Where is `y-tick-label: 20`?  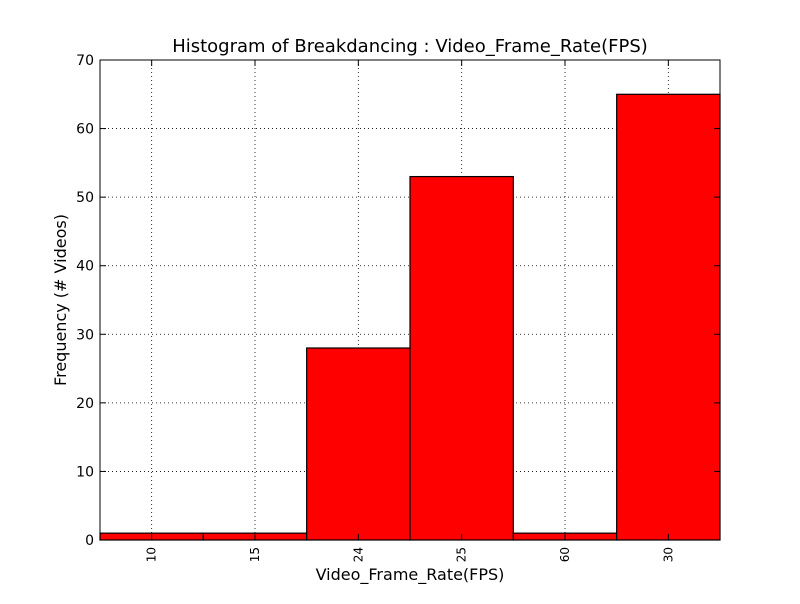
y-tick-label: 20 is located at coordinates (85, 404).